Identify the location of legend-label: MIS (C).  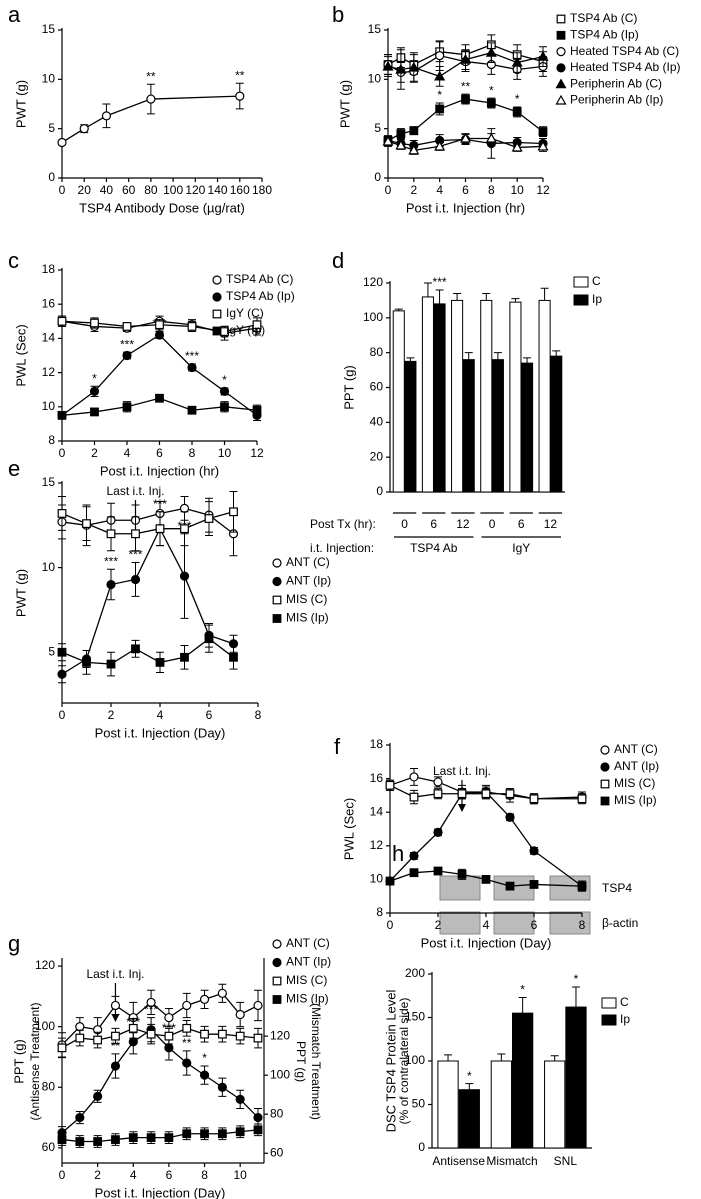
(306, 599).